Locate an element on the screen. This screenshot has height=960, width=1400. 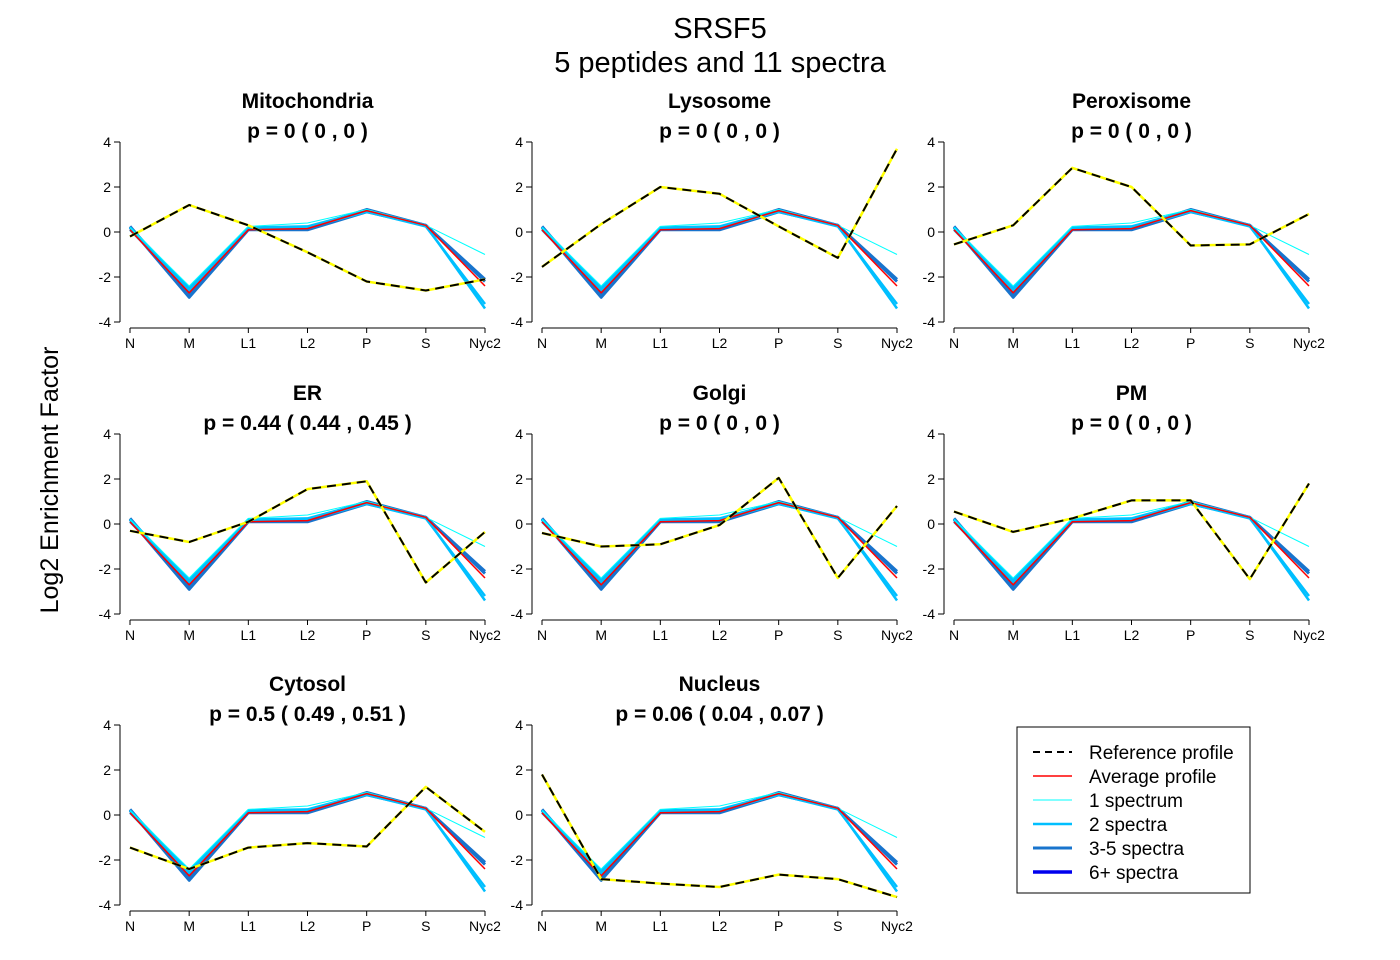
panel-title: Peroxisome is located at coordinates (1131, 101).